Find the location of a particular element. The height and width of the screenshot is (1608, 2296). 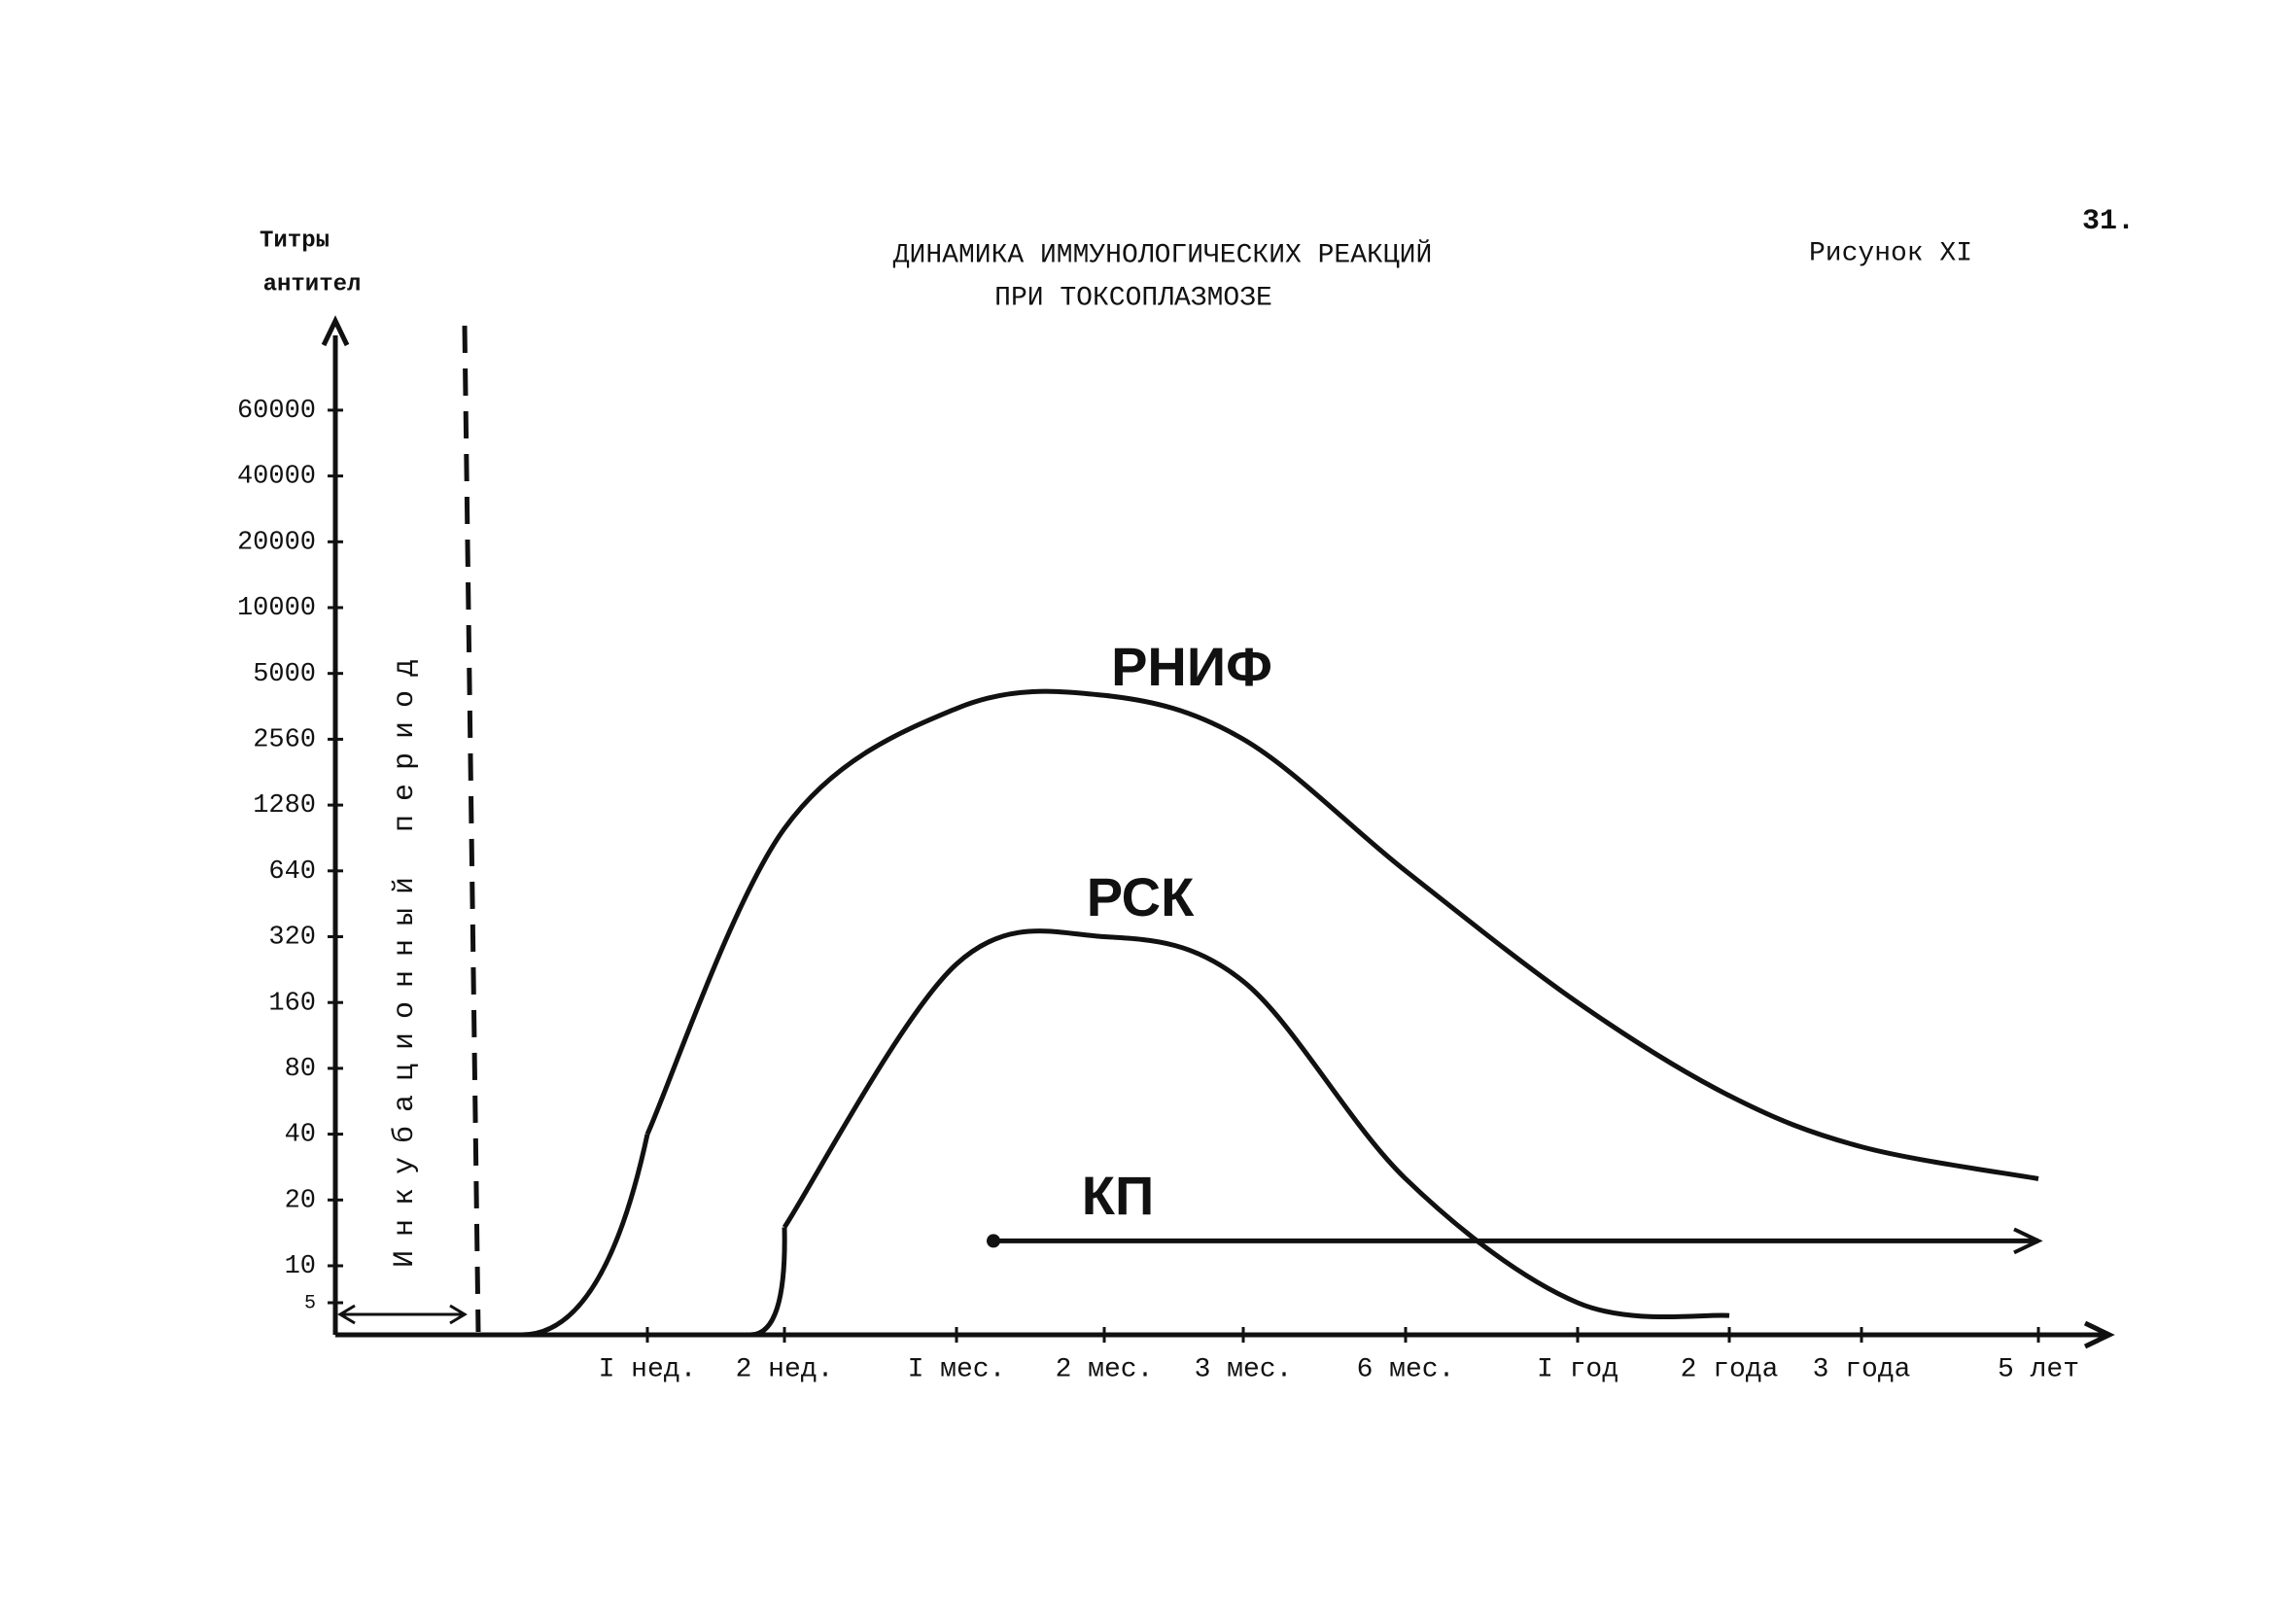

x-tick-label: 2 года is located at coordinates (1730, 1369).